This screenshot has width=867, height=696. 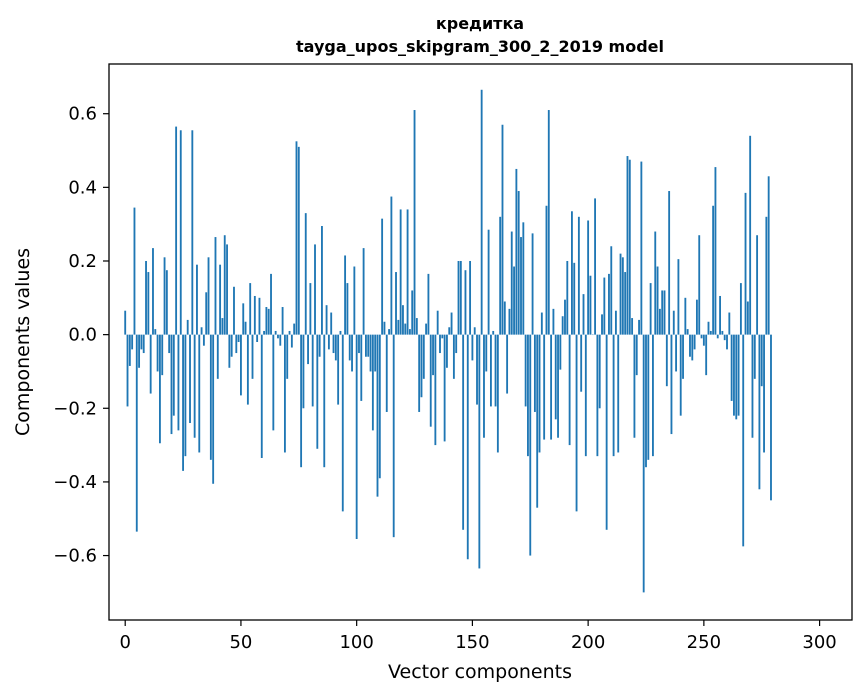 I want to click on x-axis-ticks: 0 50 100 150 200 250 300, so click(x=478, y=636).